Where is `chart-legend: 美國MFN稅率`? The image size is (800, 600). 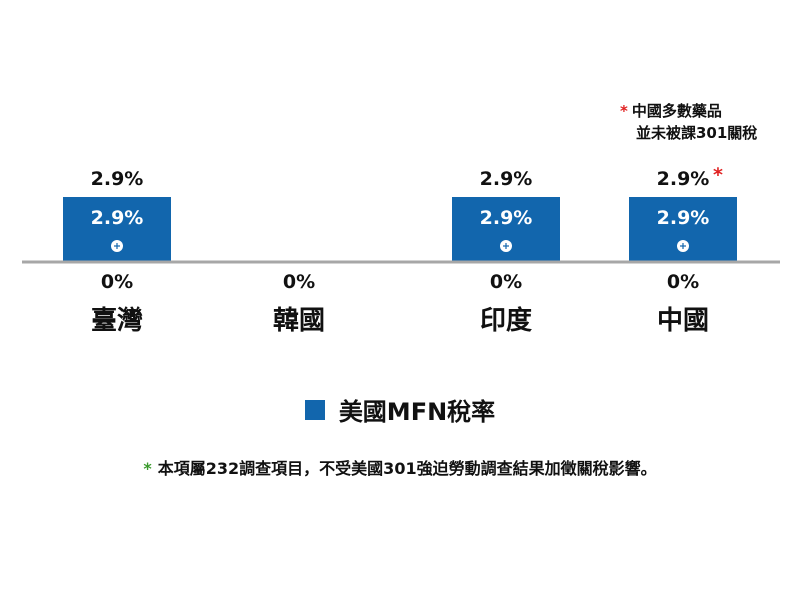
chart-legend: 美國MFN稅率 is located at coordinates (400, 409).